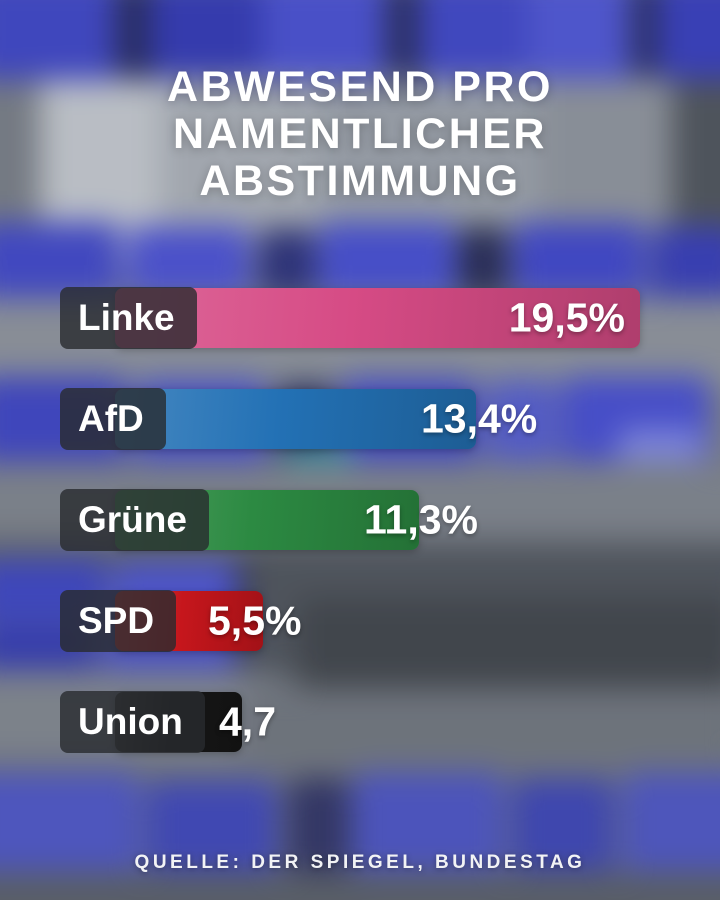 The height and width of the screenshot is (900, 720). What do you see at coordinates (350, 520) in the screenshot?
I see `bar-row: Grüne 11,3%` at bounding box center [350, 520].